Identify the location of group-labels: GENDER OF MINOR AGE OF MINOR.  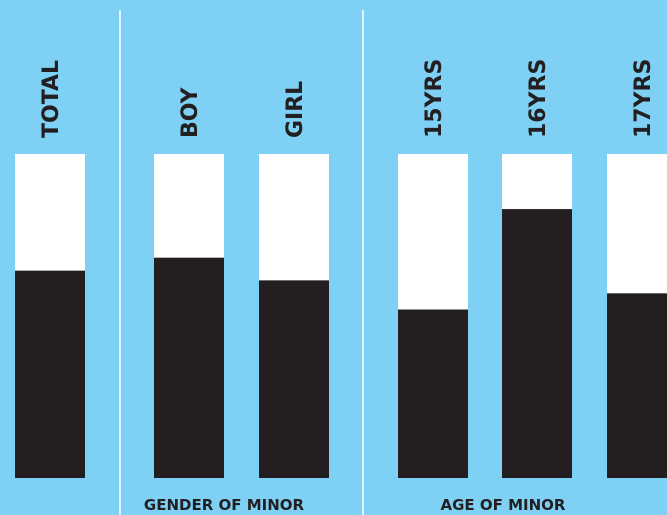
(355, 505).